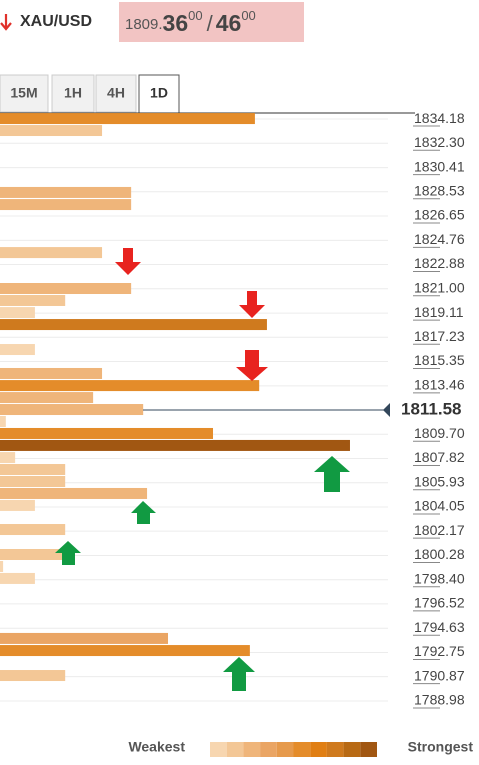 This screenshot has width=479, height=765. What do you see at coordinates (431, 409) in the screenshot?
I see `current-price-label: 1811.58` at bounding box center [431, 409].